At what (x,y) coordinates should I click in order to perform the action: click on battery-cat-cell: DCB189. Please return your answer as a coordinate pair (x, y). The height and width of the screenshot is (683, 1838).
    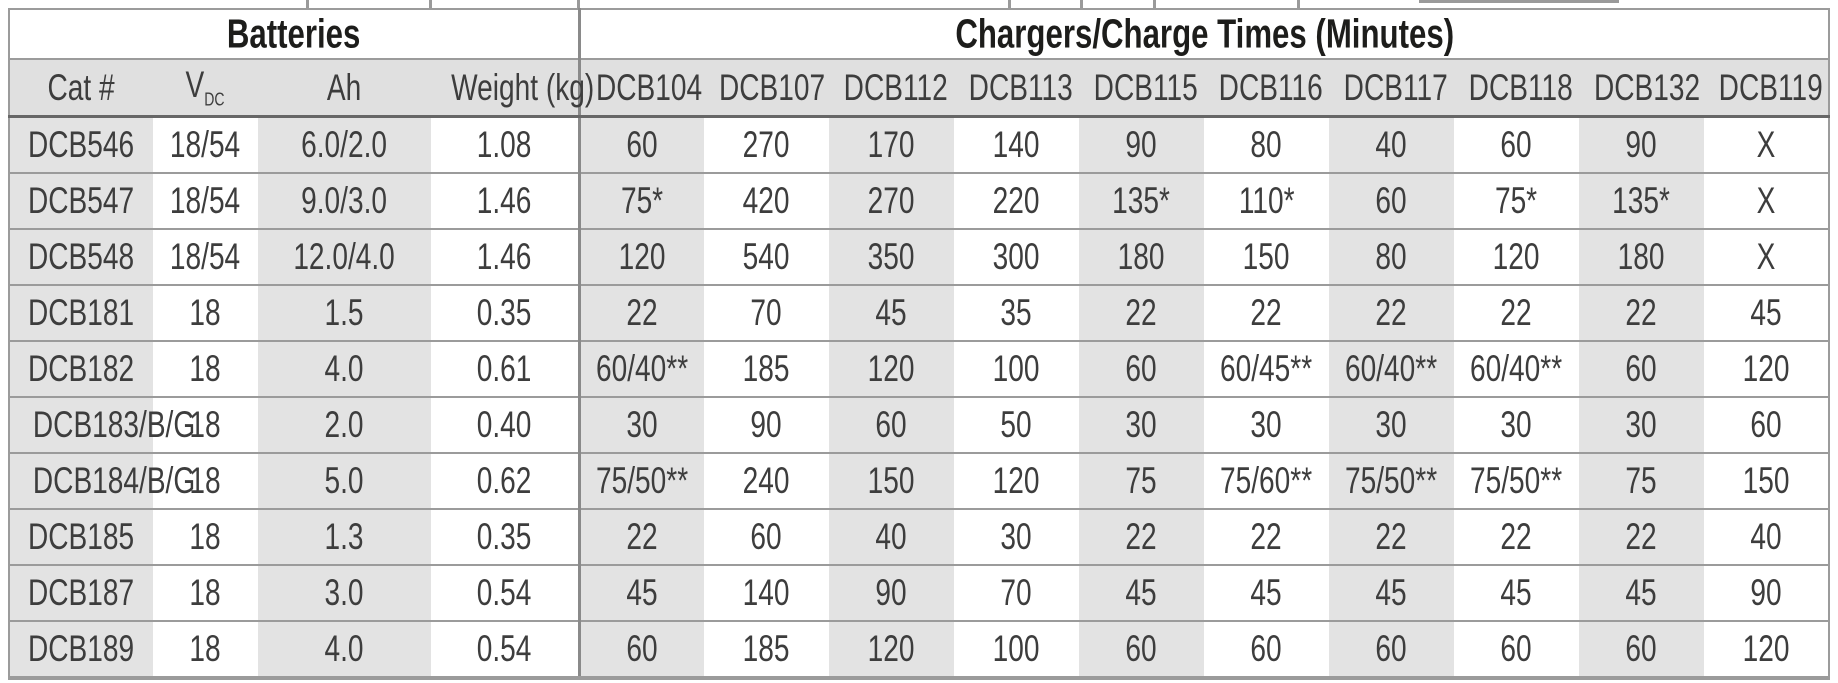
    Looking at the image, I should click on (81, 650).